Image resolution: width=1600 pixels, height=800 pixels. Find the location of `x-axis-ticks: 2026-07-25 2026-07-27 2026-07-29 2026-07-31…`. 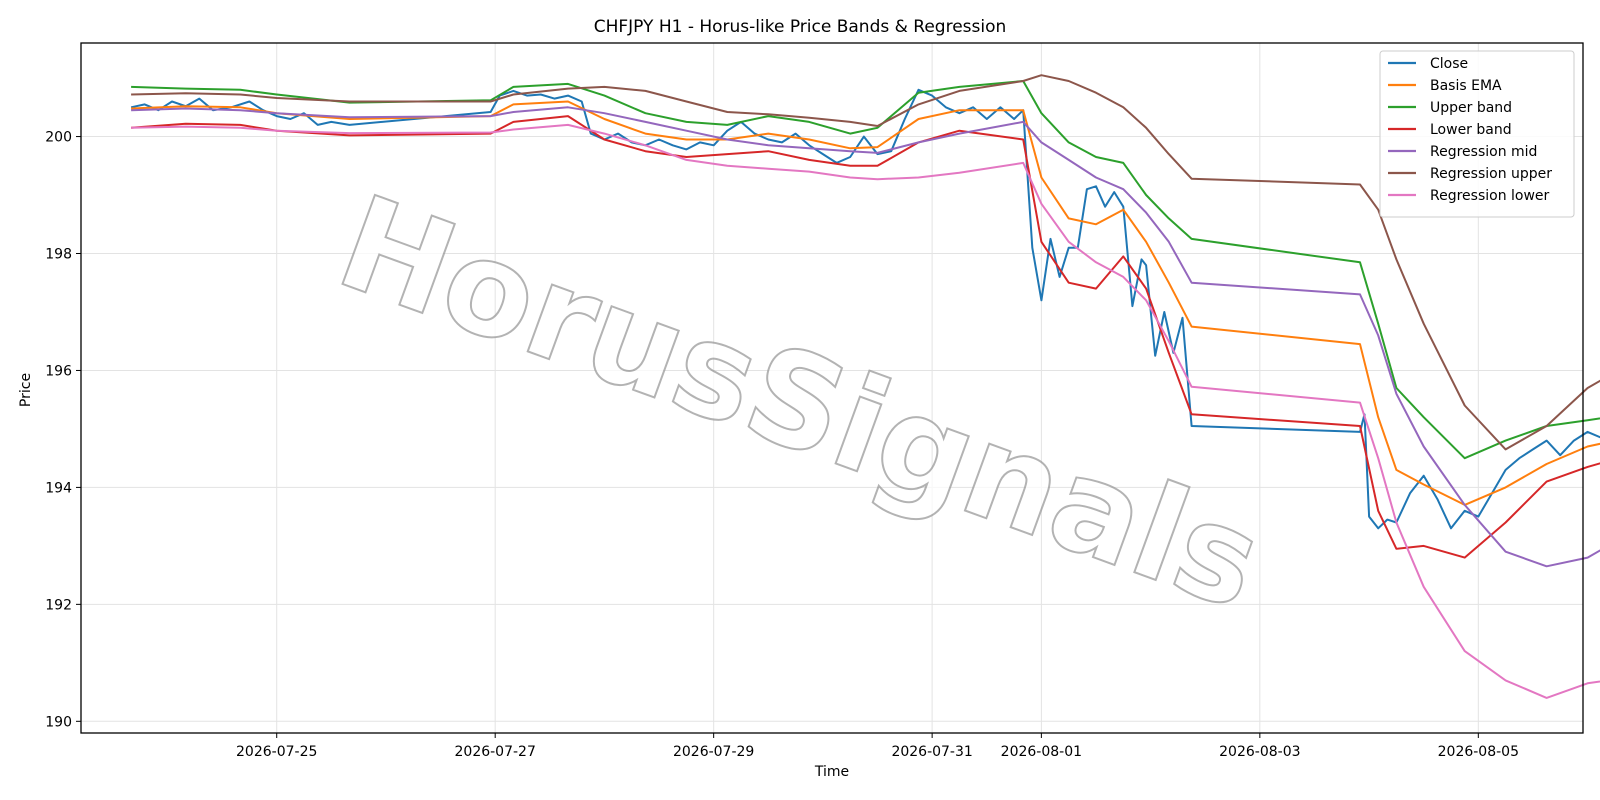

x-axis-ticks: 2026-07-25 2026-07-27 2026-07-29 2026-07-31… is located at coordinates (877, 746).